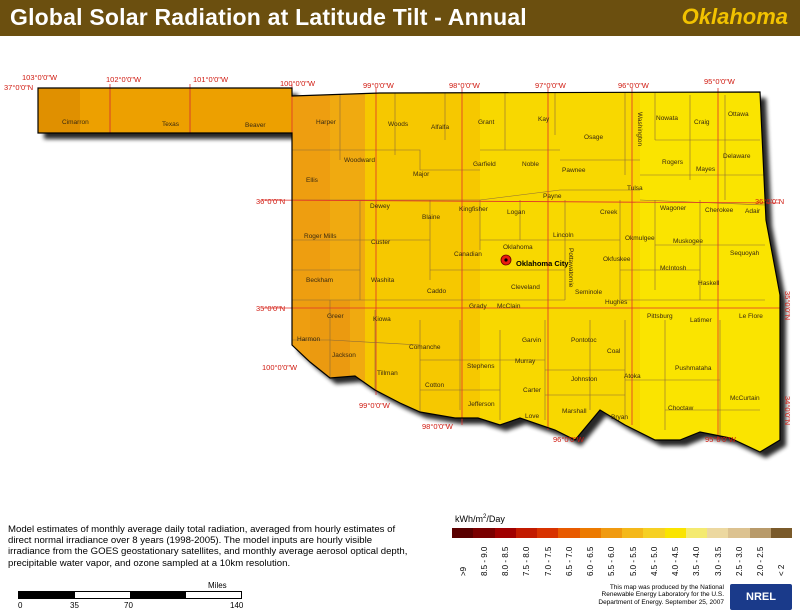 The height and width of the screenshot is (612, 800). What do you see at coordinates (548, 561) in the screenshot?
I see `legend-label: 7.0 - 7.5` at bounding box center [548, 561].